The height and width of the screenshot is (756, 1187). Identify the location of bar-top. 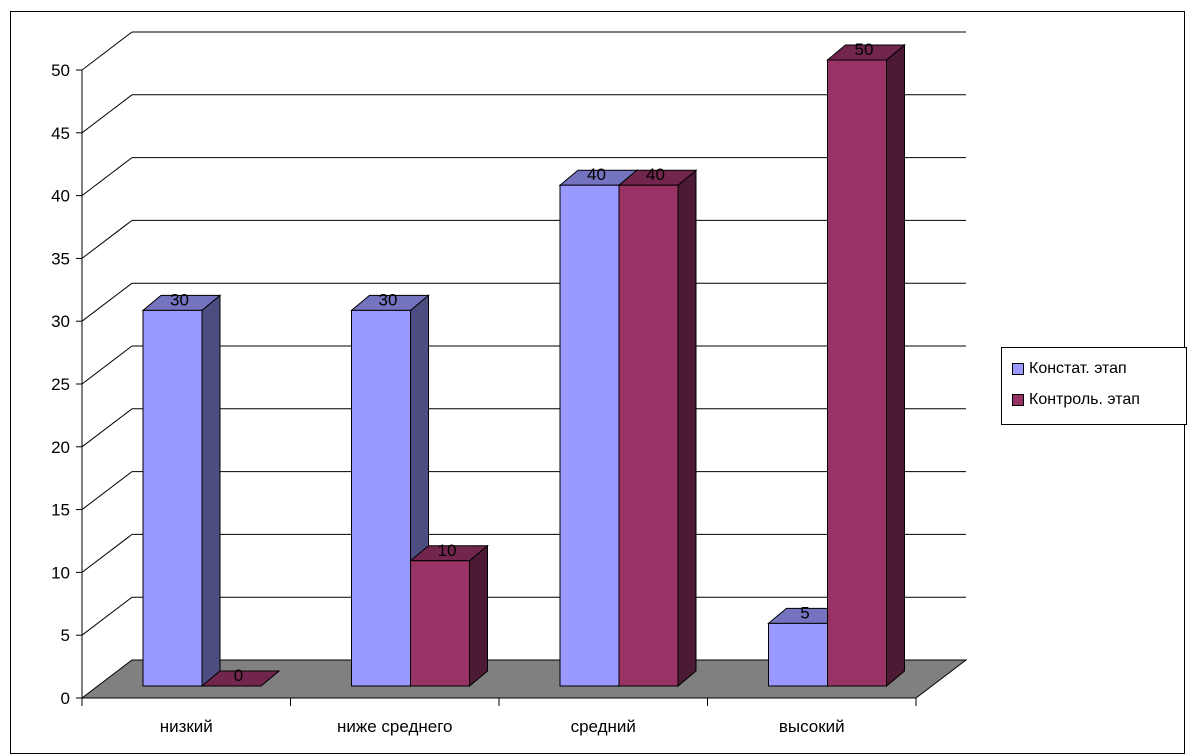
(240, 678).